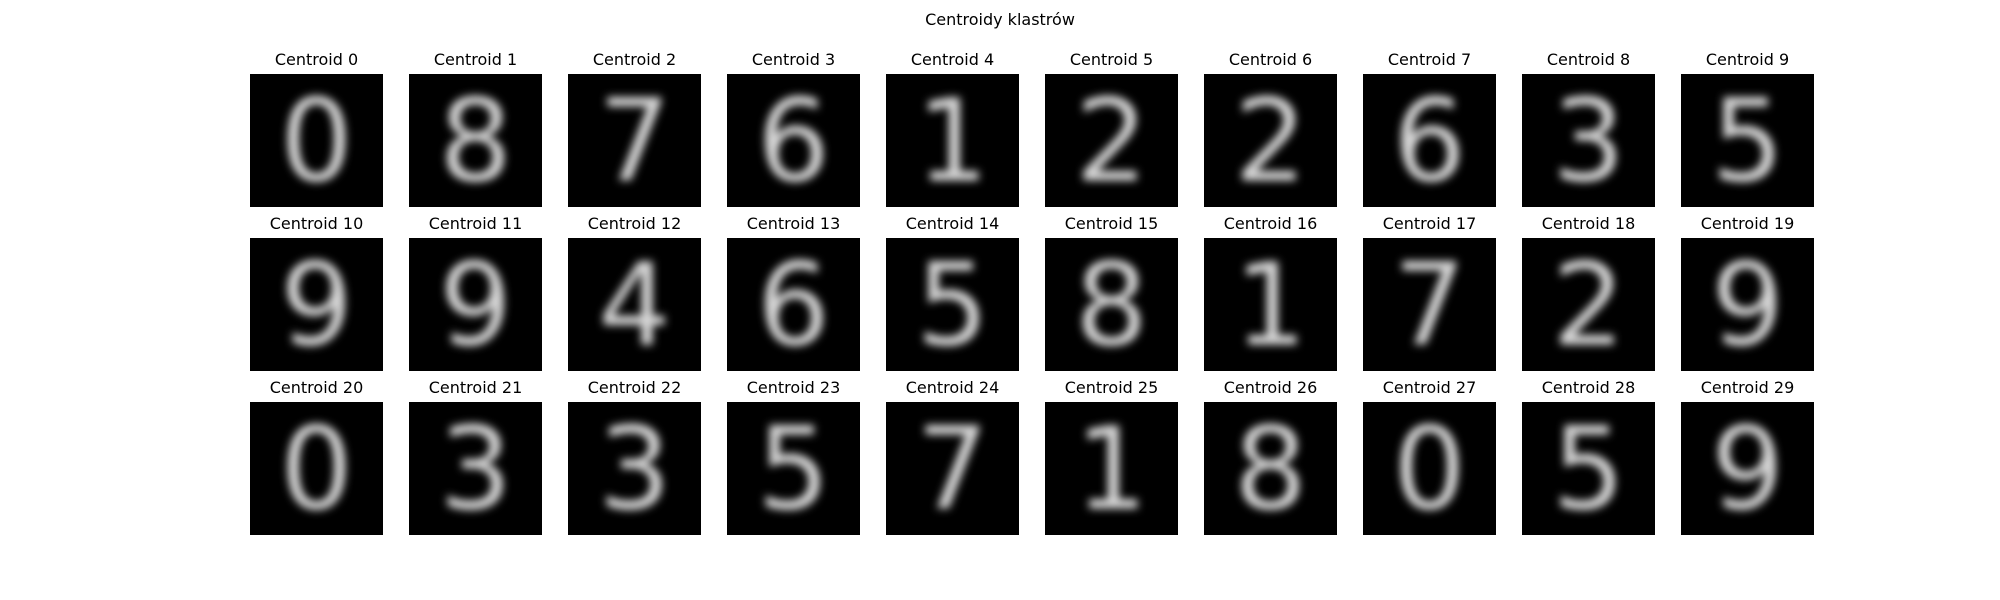  What do you see at coordinates (475, 223) in the screenshot?
I see `centroid-title: Centroid 11` at bounding box center [475, 223].